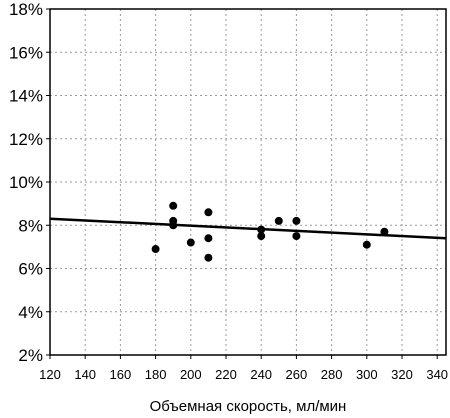 The height and width of the screenshot is (418, 450). I want to click on x-tick-label: 240, so click(261, 374).